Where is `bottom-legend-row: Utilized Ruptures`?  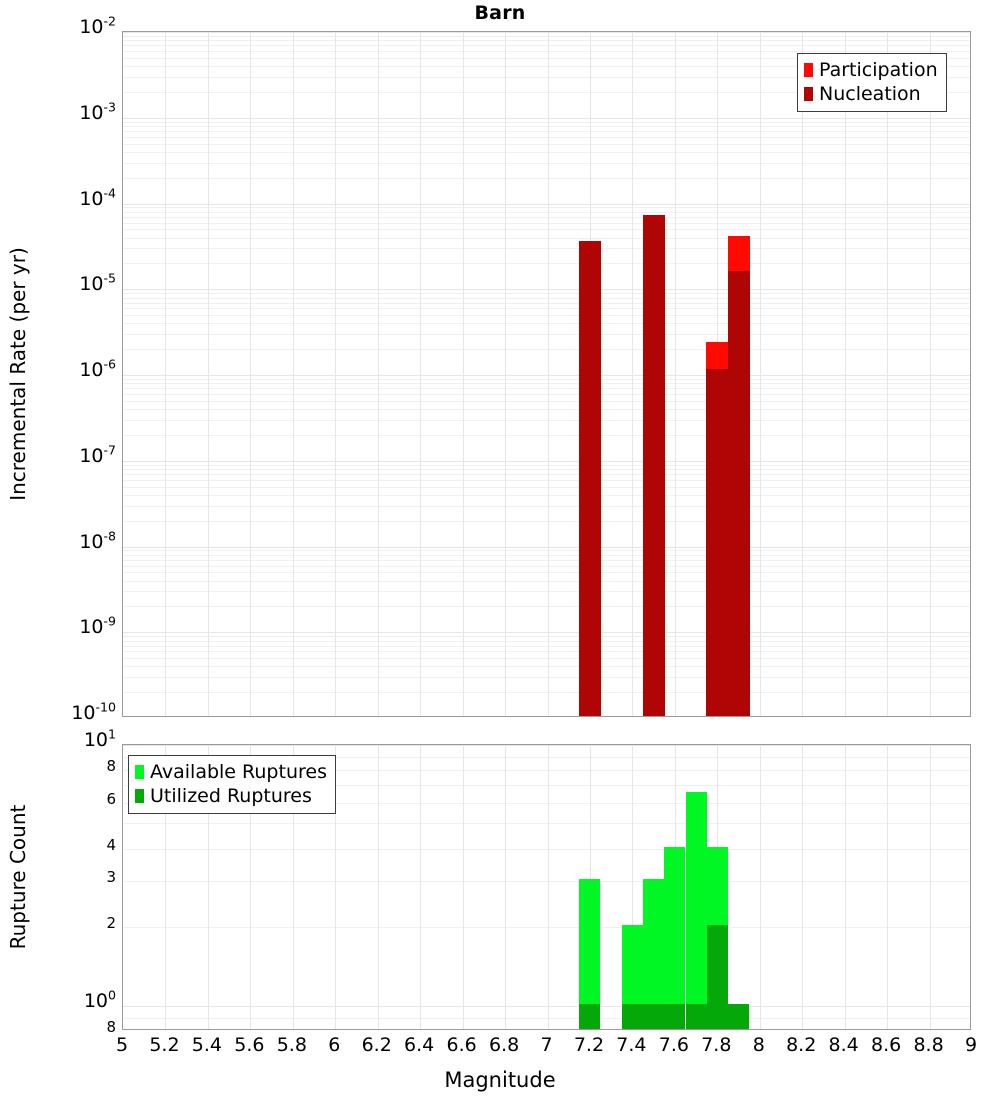 bottom-legend-row: Utilized Ruptures is located at coordinates (231, 796).